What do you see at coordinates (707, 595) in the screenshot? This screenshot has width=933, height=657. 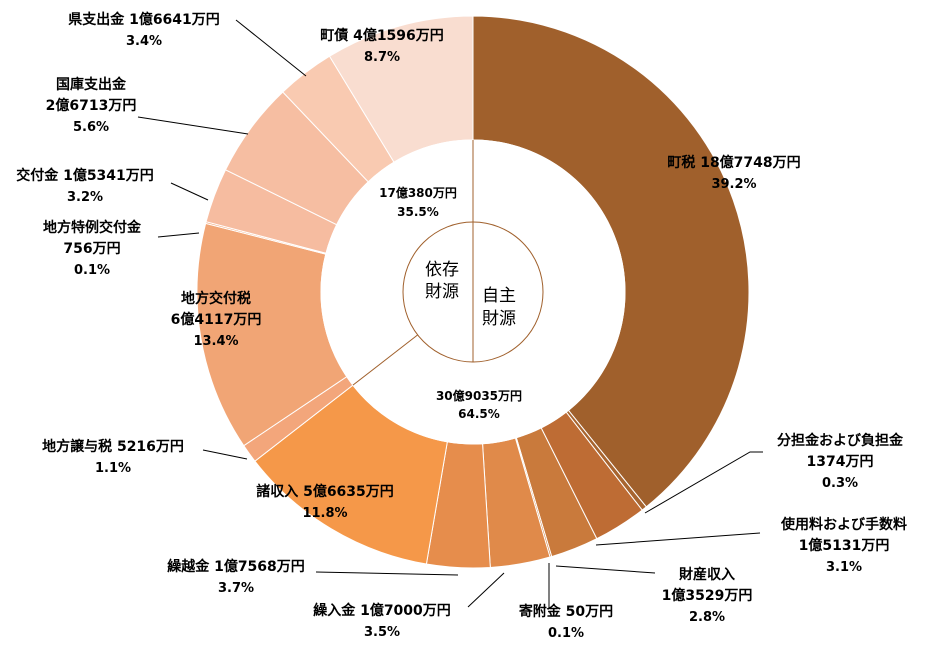 I see `label-zaisan-amount: 1億3529万円` at bounding box center [707, 595].